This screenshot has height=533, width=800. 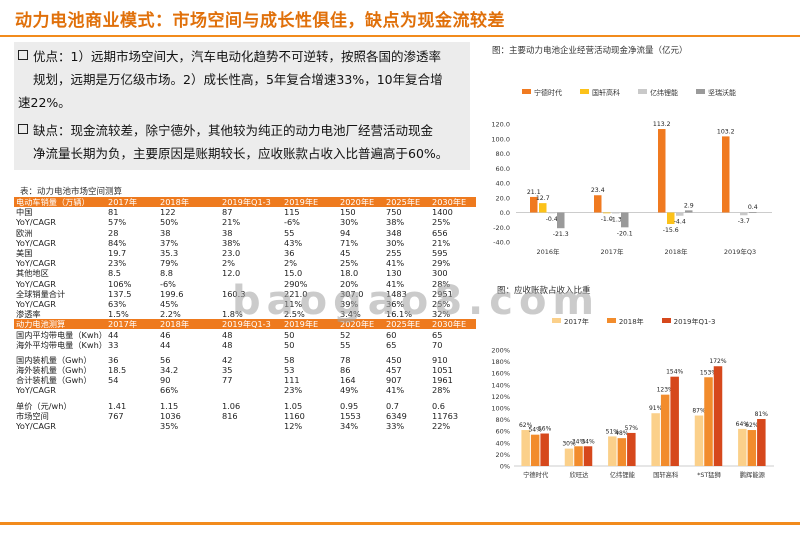 What do you see at coordinates (345, 359) in the screenshot?
I see `table-cell: 78` at bounding box center [345, 359].